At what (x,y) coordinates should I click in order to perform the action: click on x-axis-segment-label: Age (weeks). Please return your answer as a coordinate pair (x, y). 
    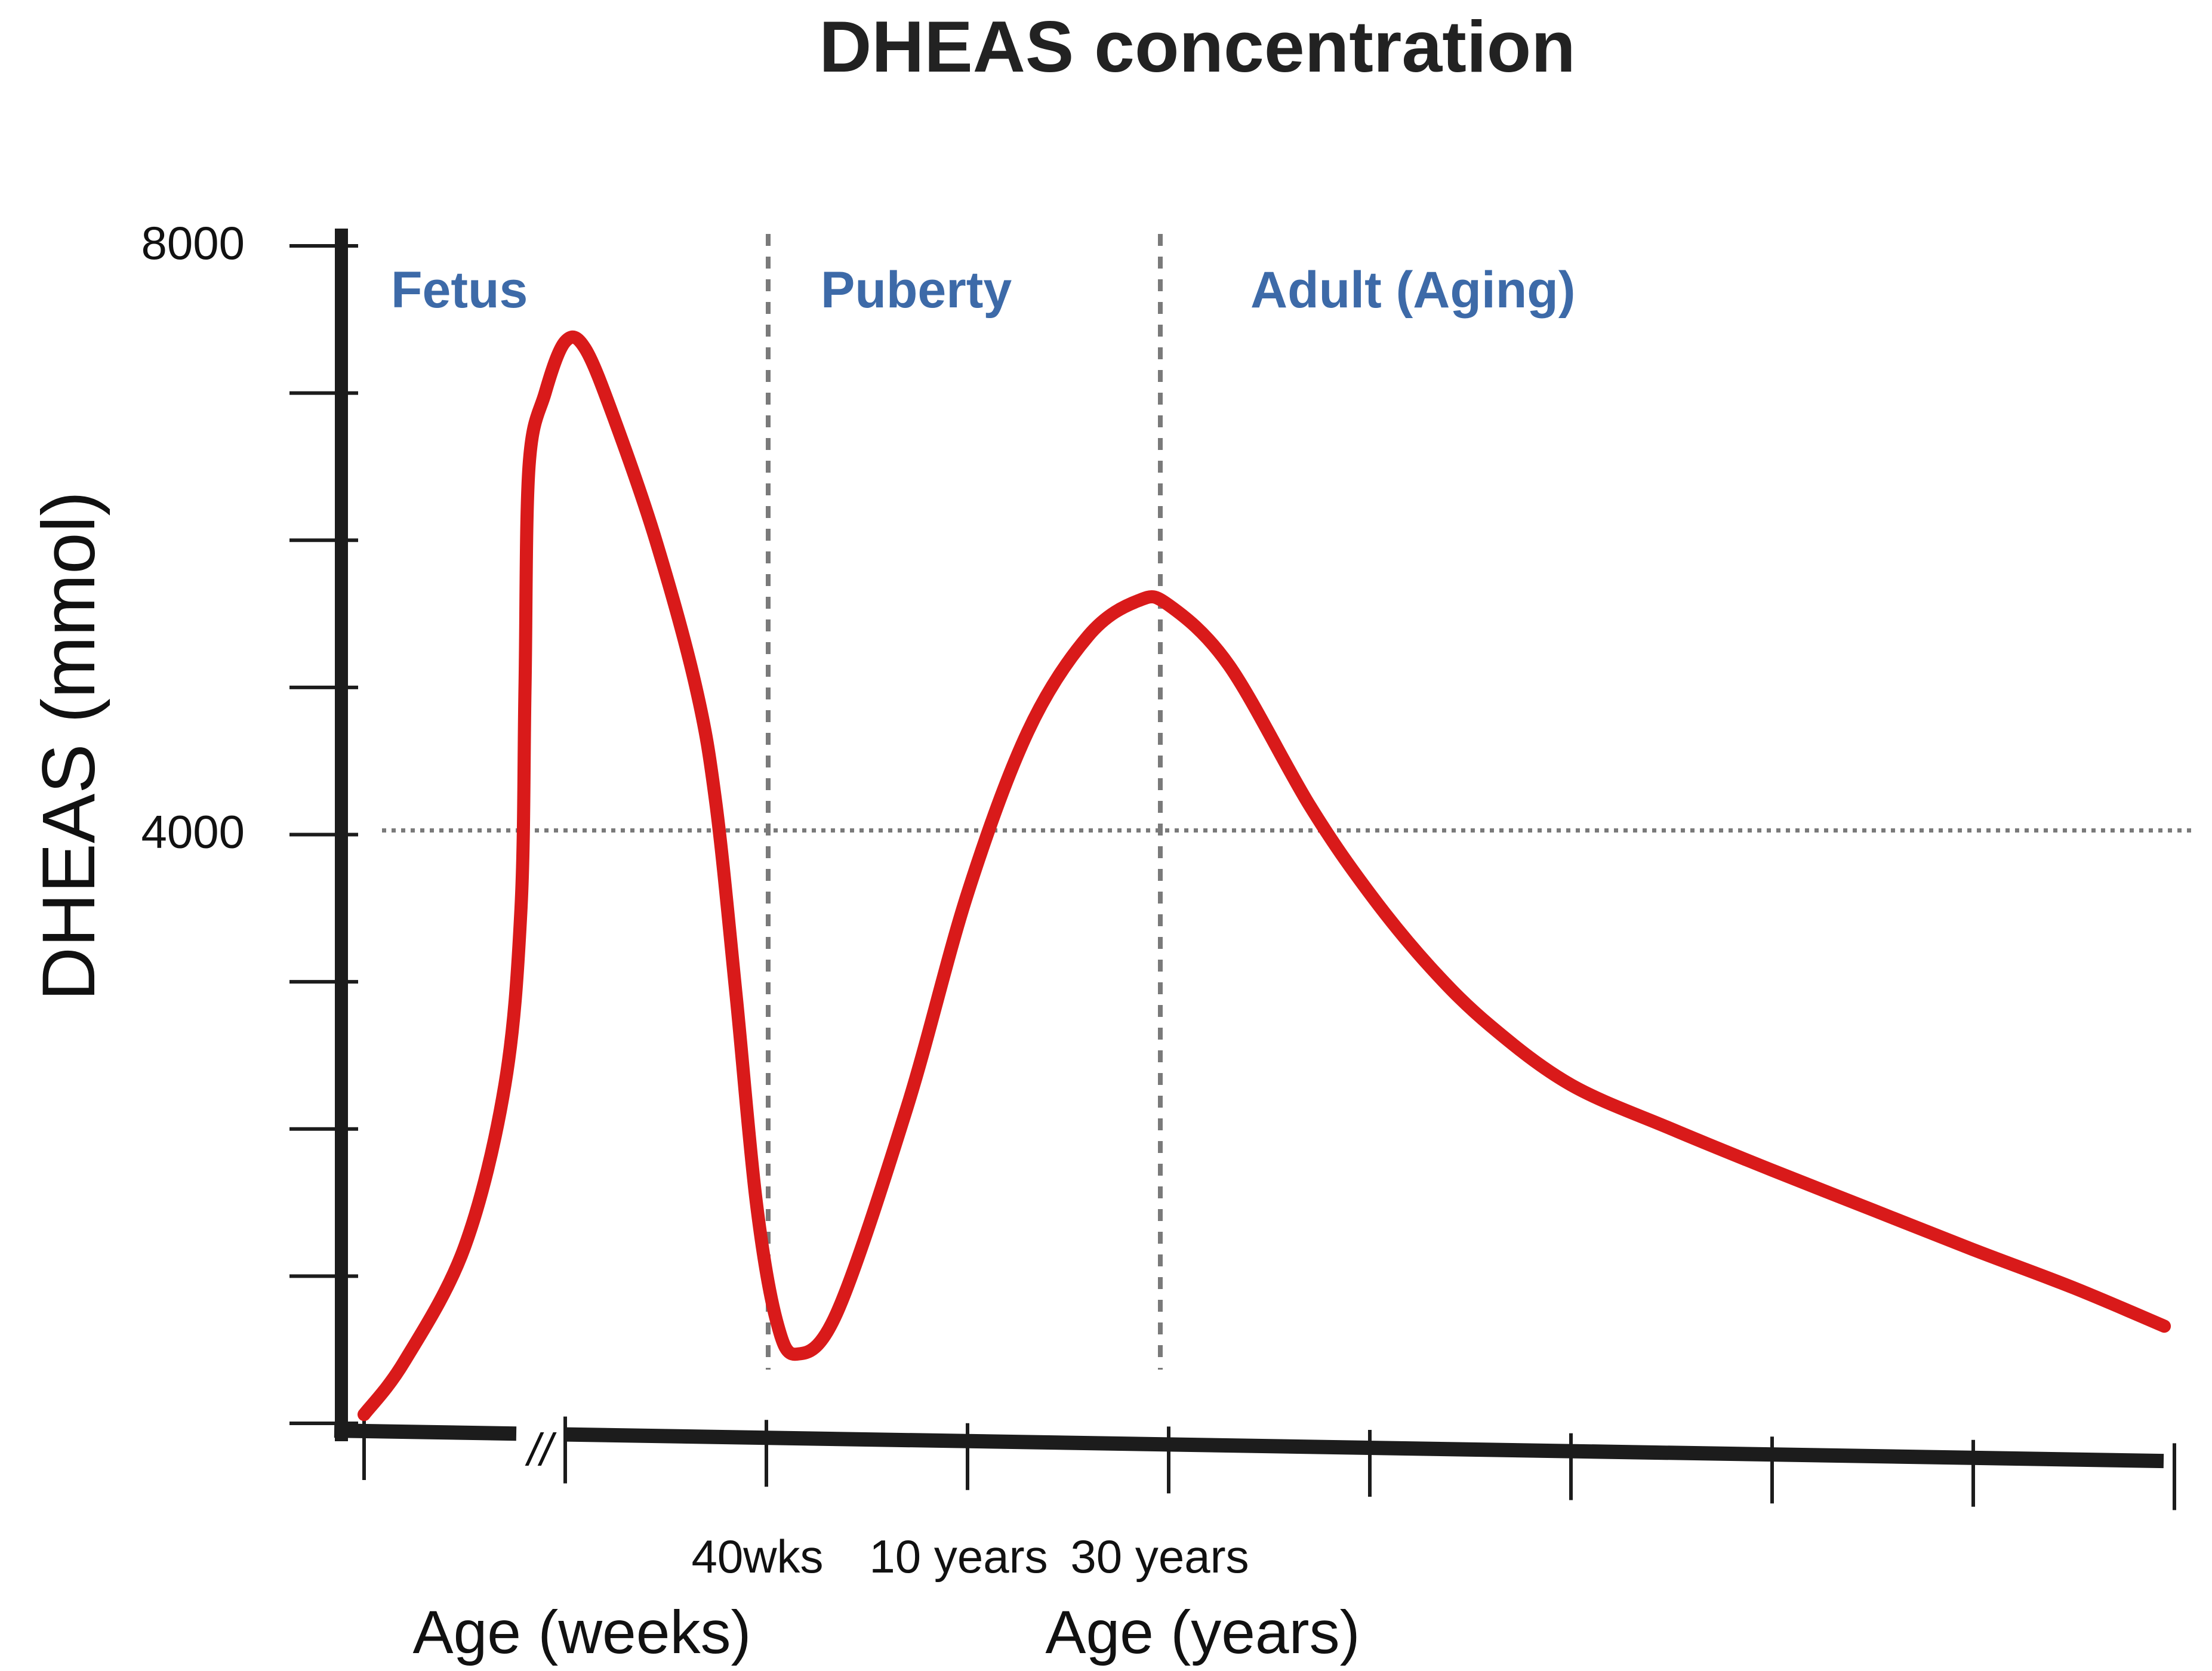
    Looking at the image, I should click on (582, 1632).